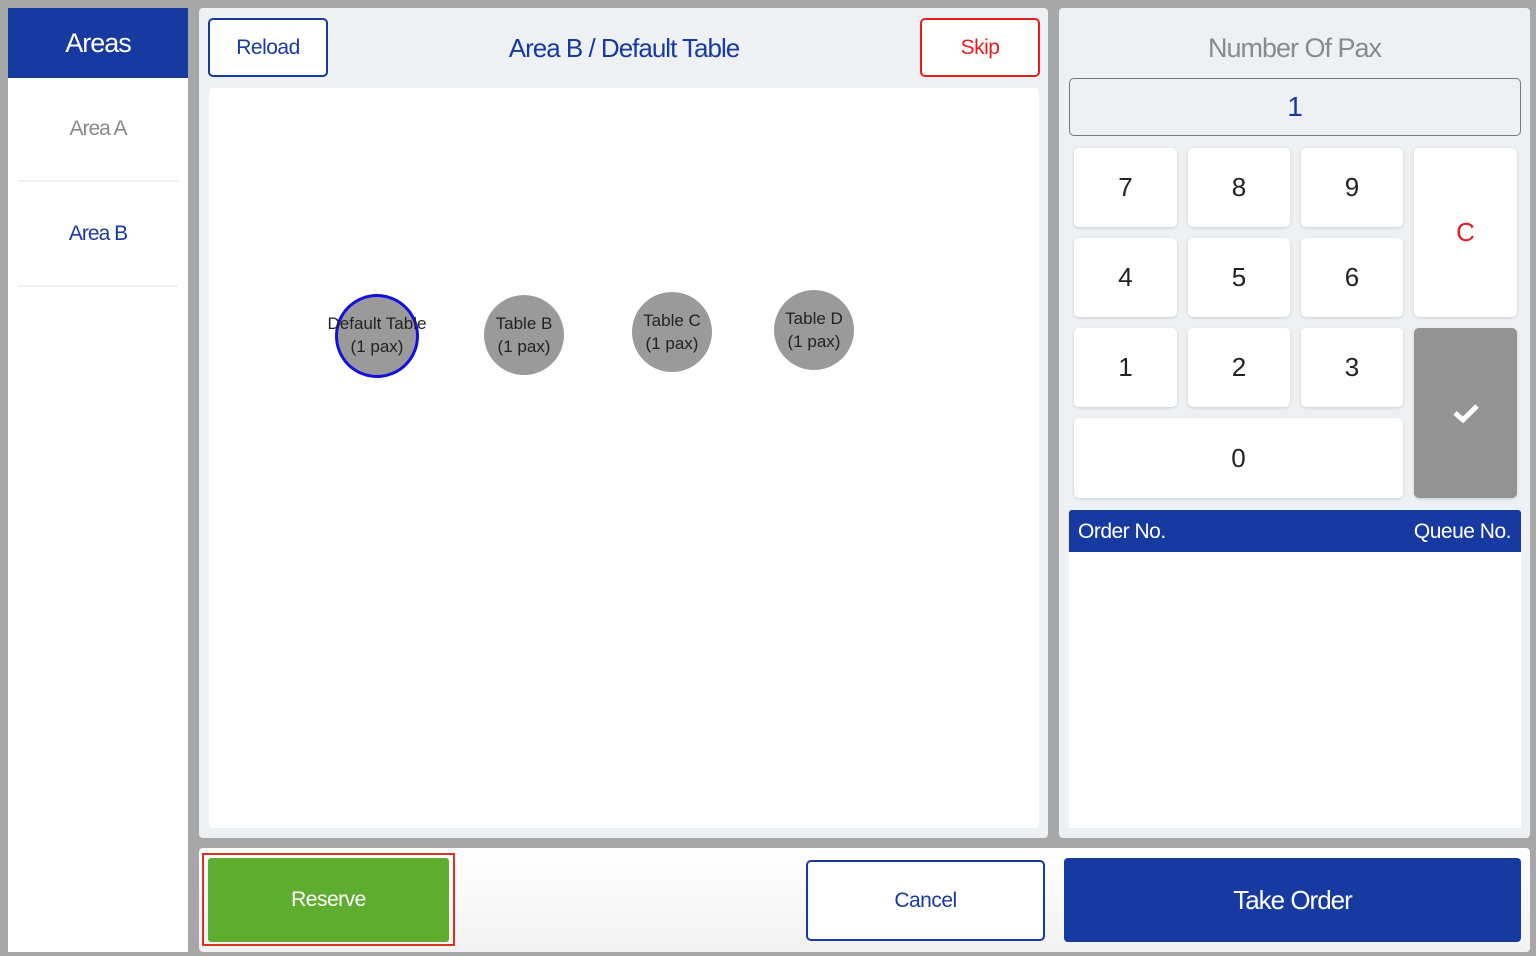 Image resolution: width=1536 pixels, height=956 pixels. I want to click on take-order-button: Take Order, so click(1292, 900).